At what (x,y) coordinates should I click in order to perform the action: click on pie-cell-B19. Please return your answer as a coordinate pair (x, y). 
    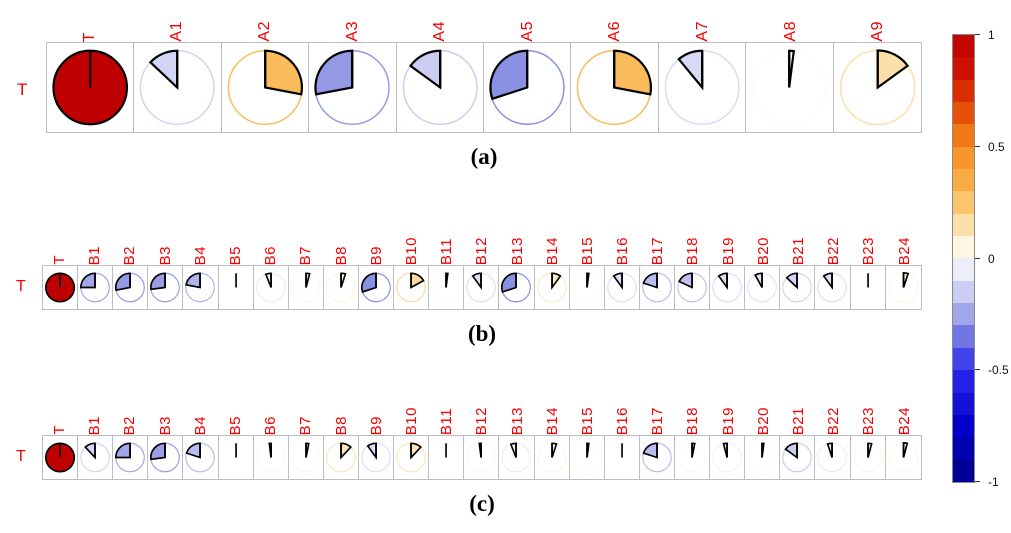
    Looking at the image, I should click on (728, 287).